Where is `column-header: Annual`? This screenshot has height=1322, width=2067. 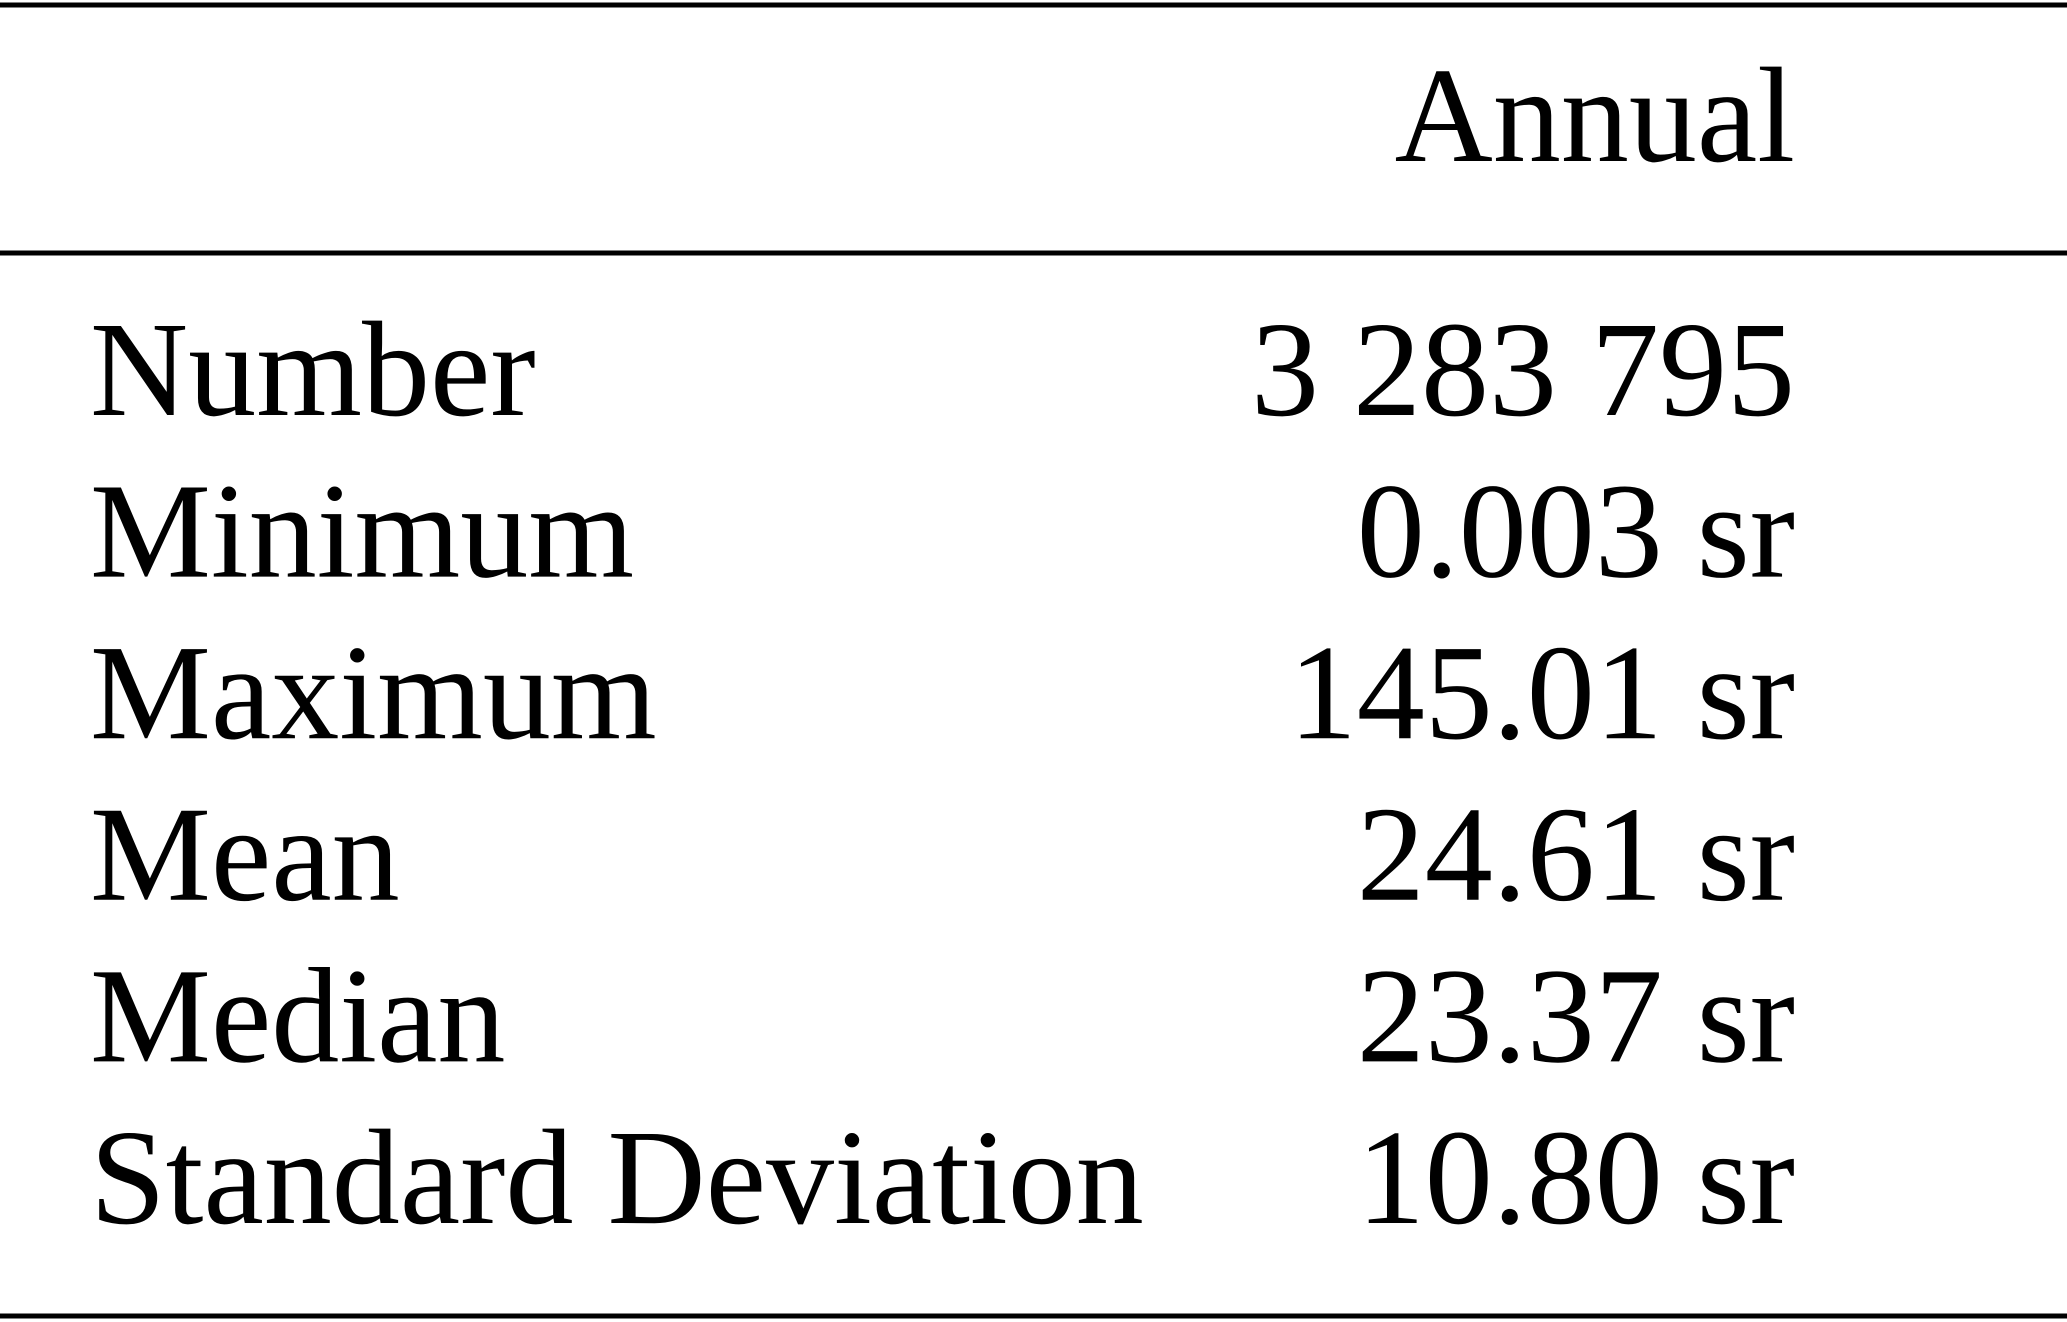
column-header: Annual is located at coordinates (1595, 116).